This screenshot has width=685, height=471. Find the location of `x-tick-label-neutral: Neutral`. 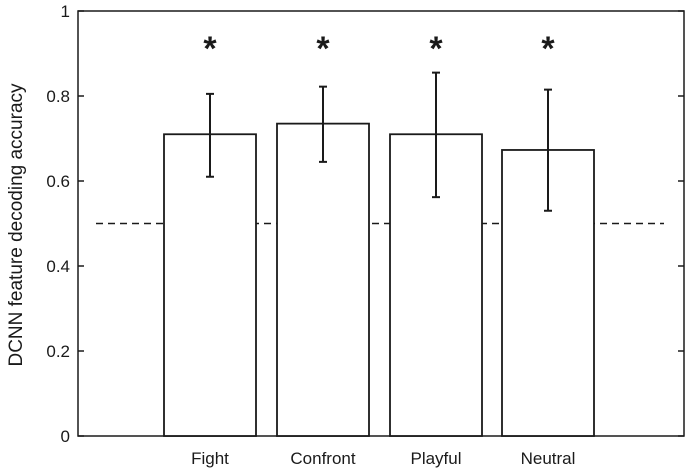

x-tick-label-neutral: Neutral is located at coordinates (548, 458).